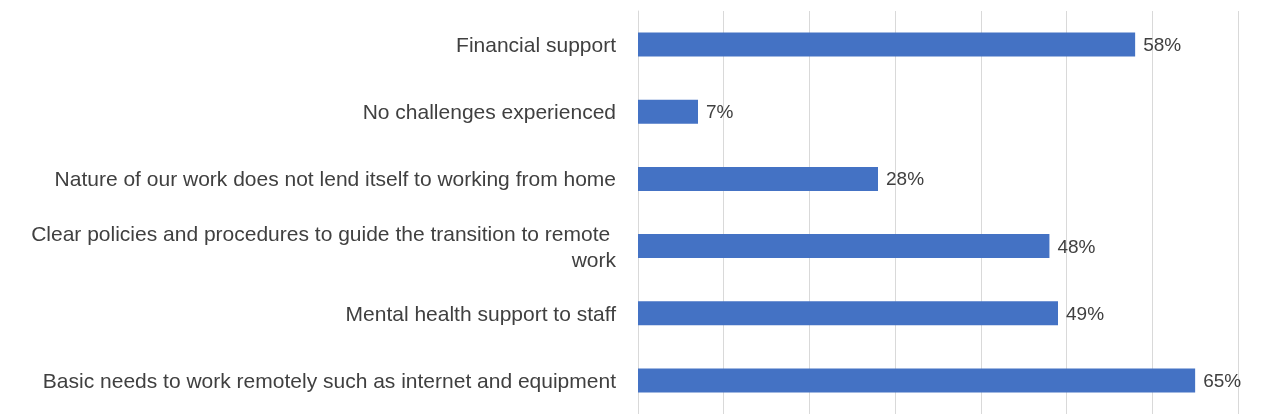 This screenshot has width=1268, height=414. I want to click on data-label: 7%, so click(720, 112).